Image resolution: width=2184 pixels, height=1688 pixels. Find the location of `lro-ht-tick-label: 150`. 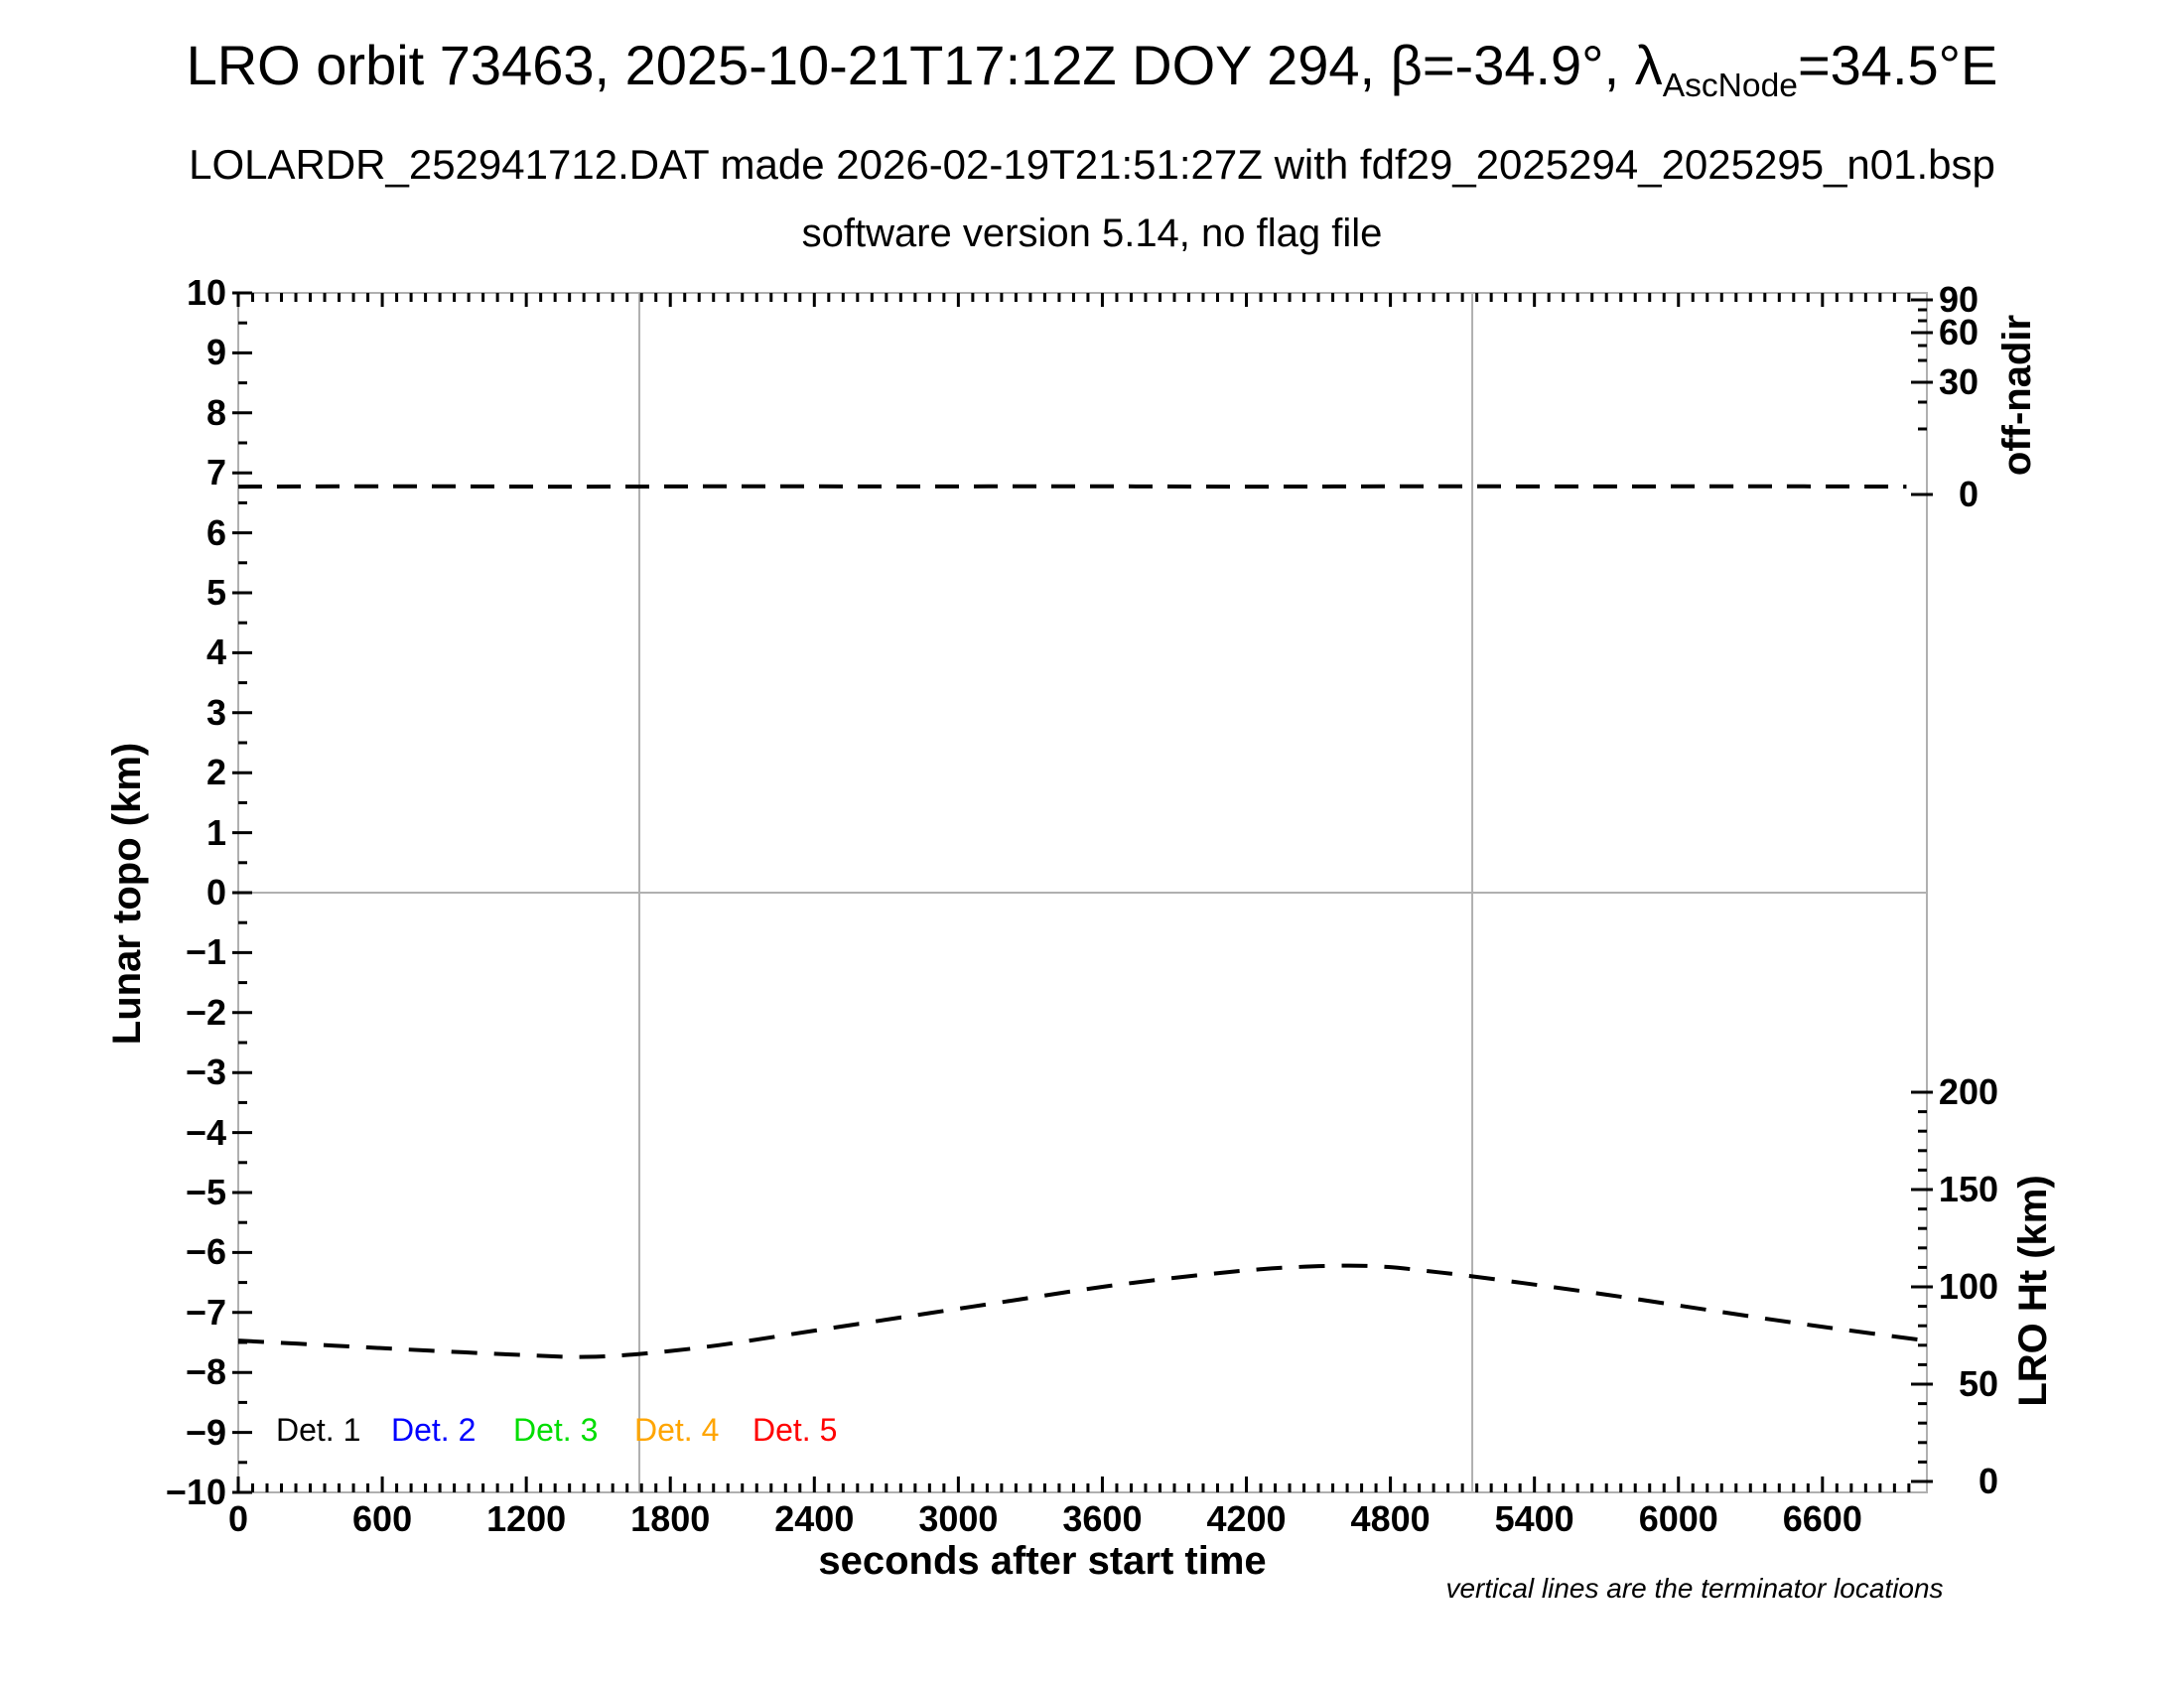

lro-ht-tick-label: 150 is located at coordinates (1968, 1189).